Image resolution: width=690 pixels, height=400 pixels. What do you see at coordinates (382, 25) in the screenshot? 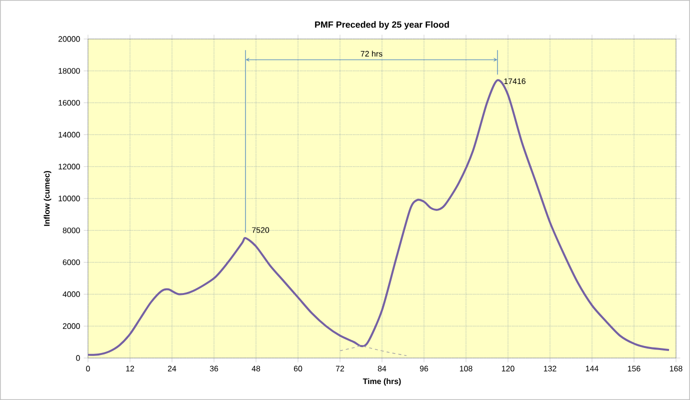
I see `chart-title: PMF Preceded by 25 year Flood` at bounding box center [382, 25].